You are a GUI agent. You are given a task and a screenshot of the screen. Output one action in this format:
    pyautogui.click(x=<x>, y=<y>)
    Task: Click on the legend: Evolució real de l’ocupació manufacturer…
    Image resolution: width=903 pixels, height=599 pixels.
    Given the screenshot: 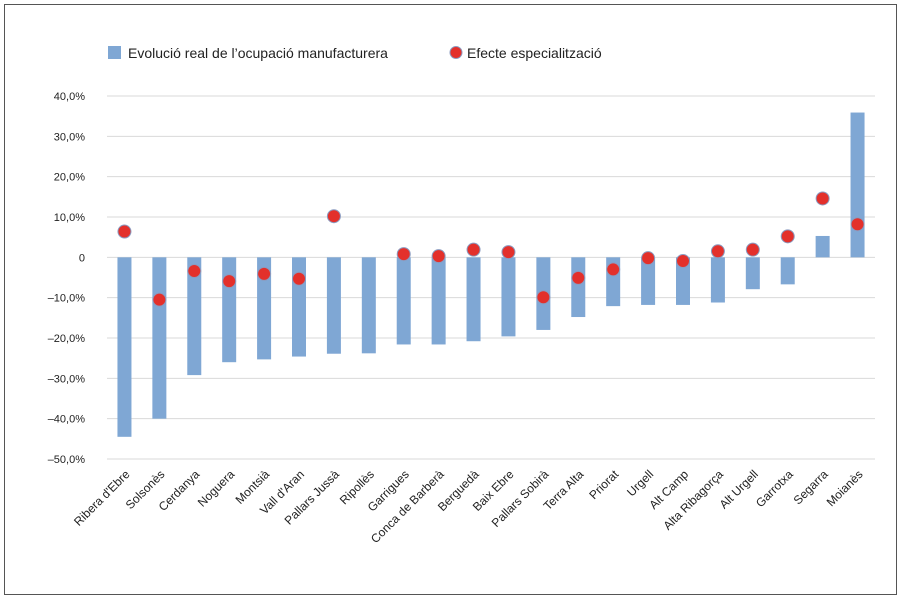 What is the action you would take?
    pyautogui.click(x=355, y=53)
    